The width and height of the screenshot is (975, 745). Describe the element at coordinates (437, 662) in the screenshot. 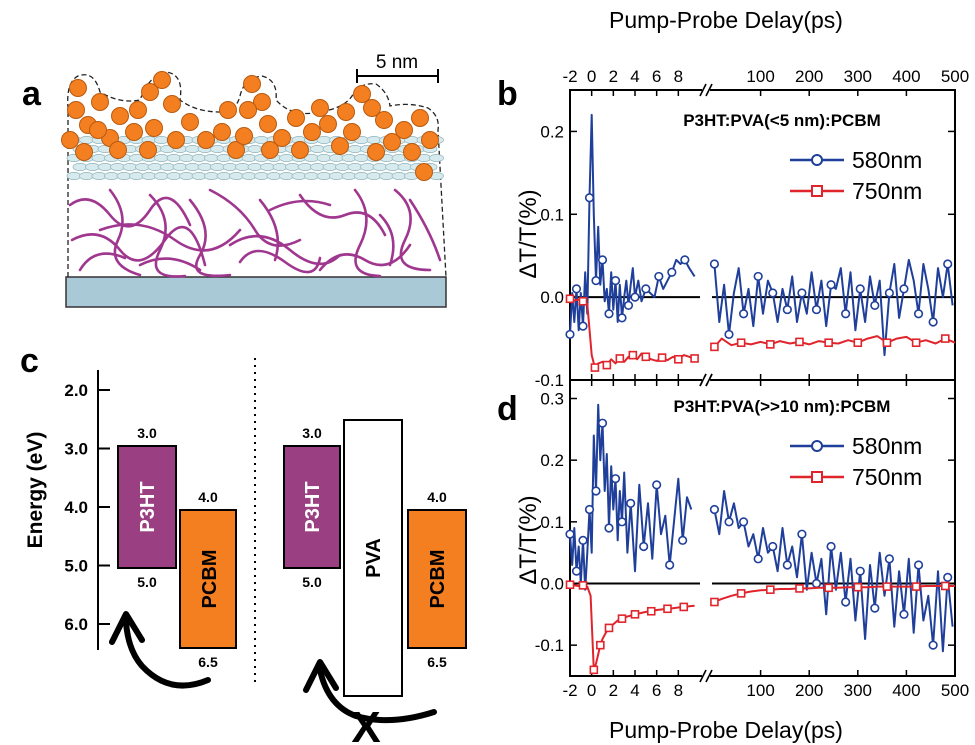

I see `right-pcbm-homo: 6.5` at that location.